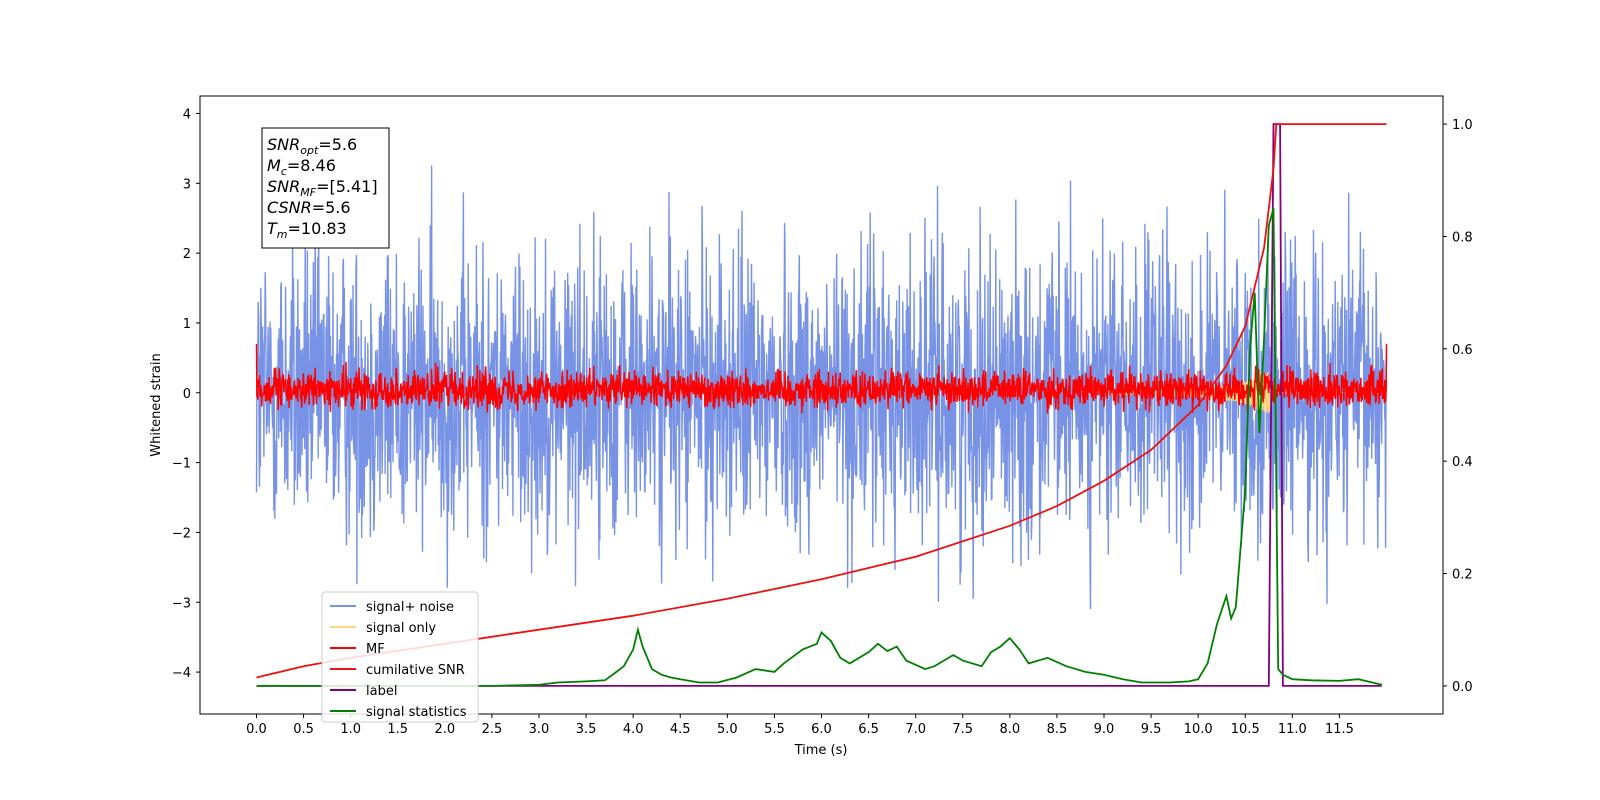 The width and height of the screenshot is (1600, 800). I want to click on y-tick-label: 2, so click(187, 254).